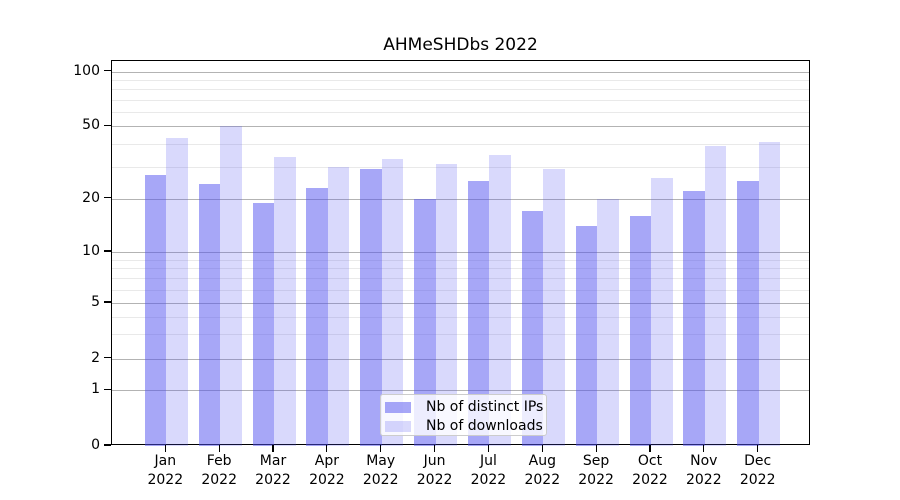  What do you see at coordinates (608, 322) in the screenshot?
I see `bar-downloads-sep` at bounding box center [608, 322].